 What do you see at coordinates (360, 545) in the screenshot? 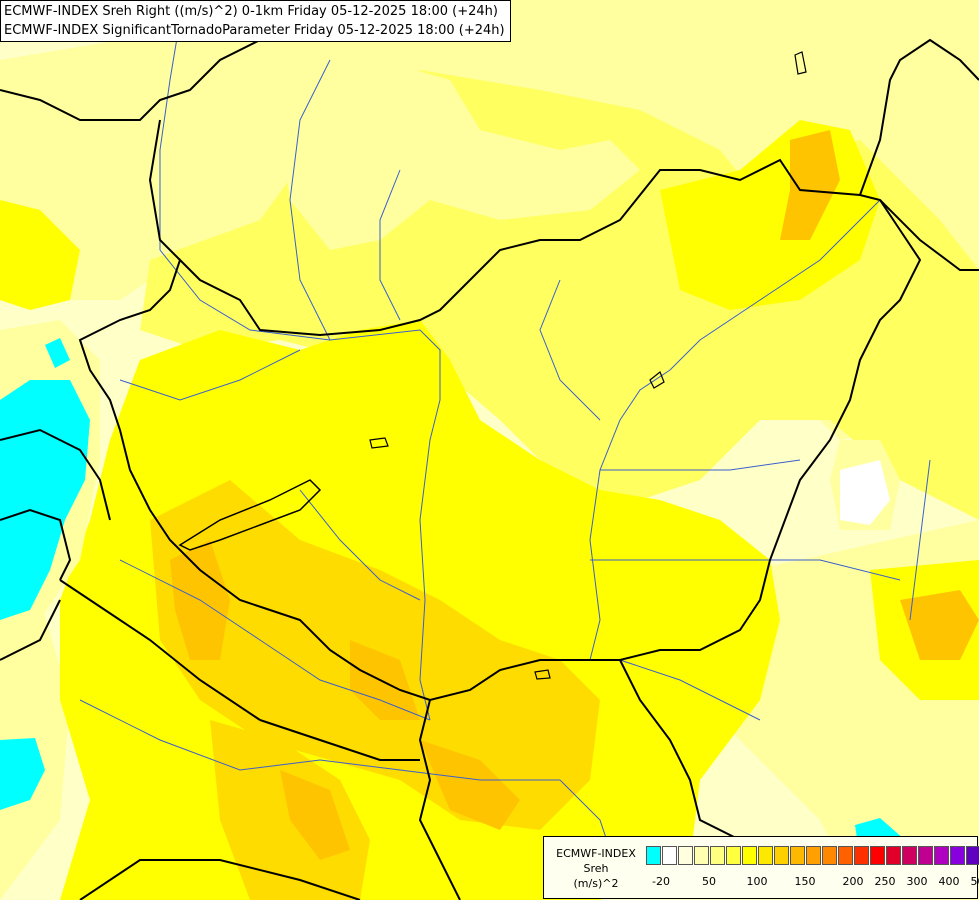
I see `river-sio` at bounding box center [360, 545].